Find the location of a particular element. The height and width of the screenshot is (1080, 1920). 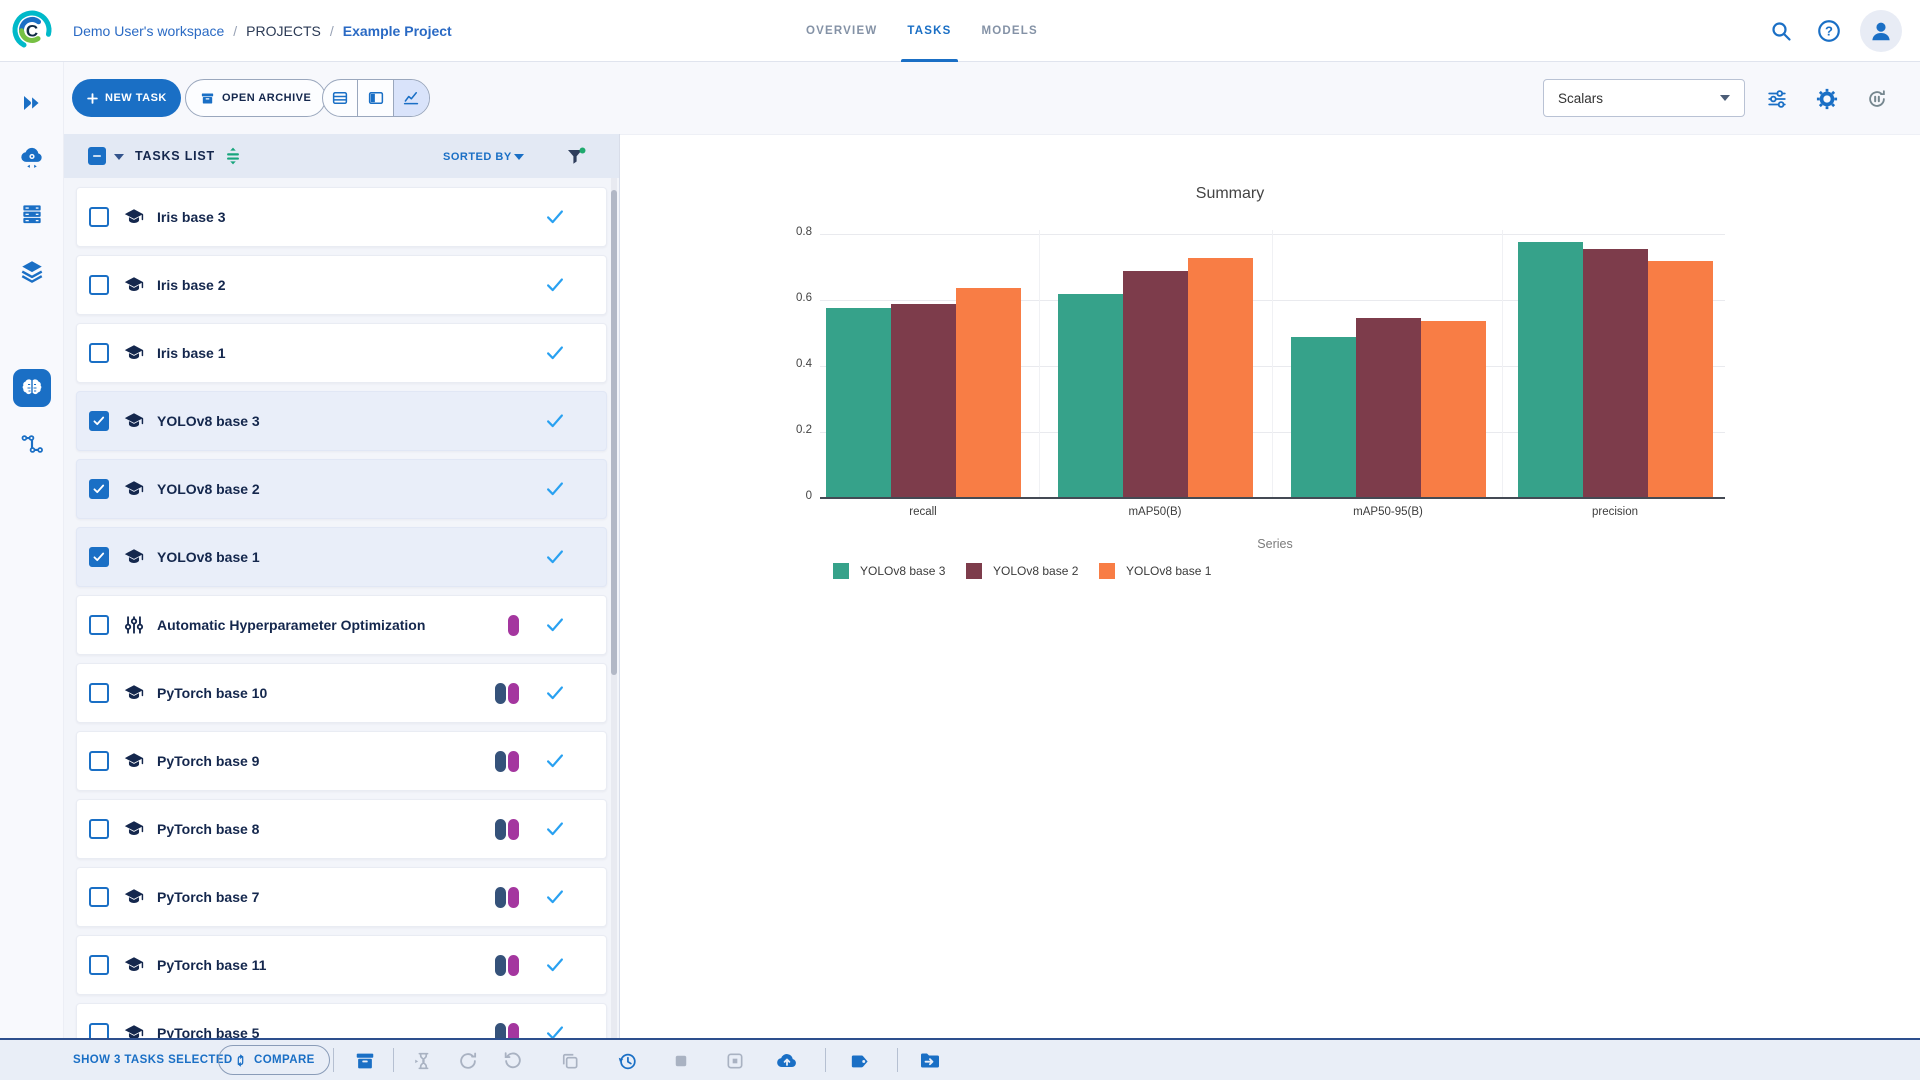

archive-icon is located at coordinates (365, 1061).